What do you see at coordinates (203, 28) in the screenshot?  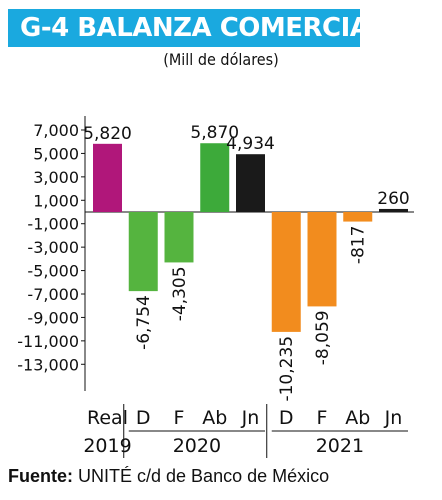 I see `chart-title: G-4 BALANZA COMERCIAL` at bounding box center [203, 28].